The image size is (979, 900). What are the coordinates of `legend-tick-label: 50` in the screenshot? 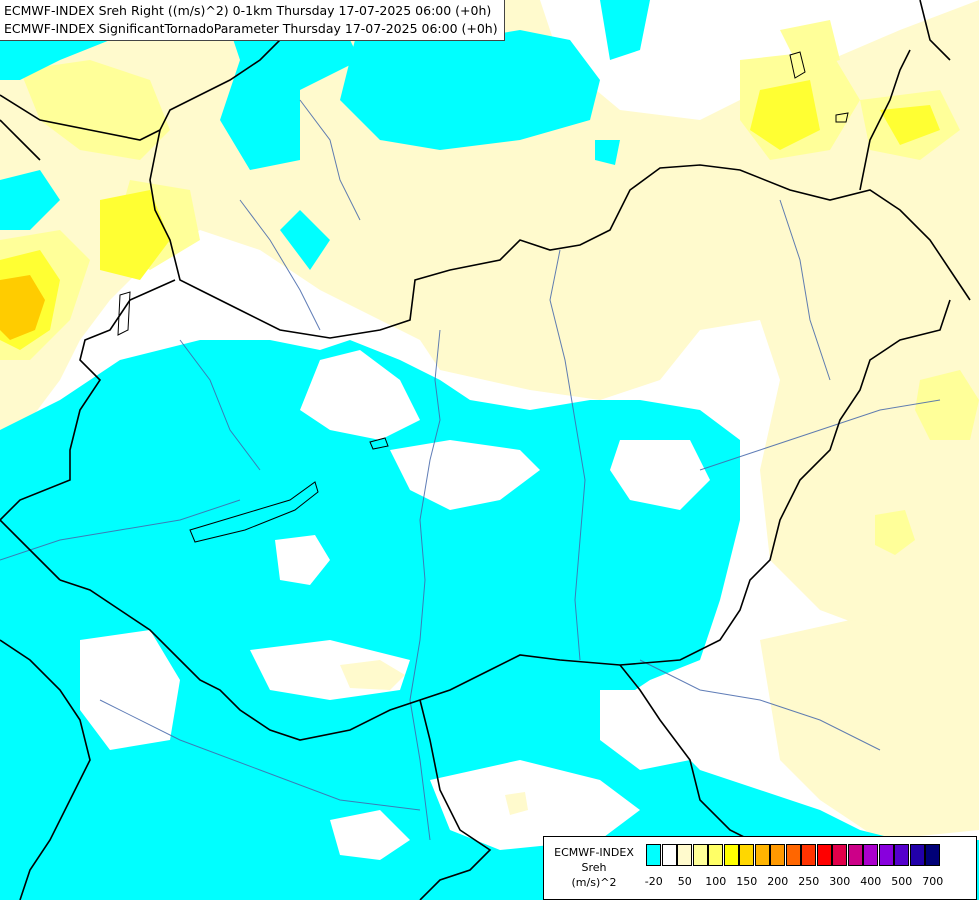 It's located at (684, 881).